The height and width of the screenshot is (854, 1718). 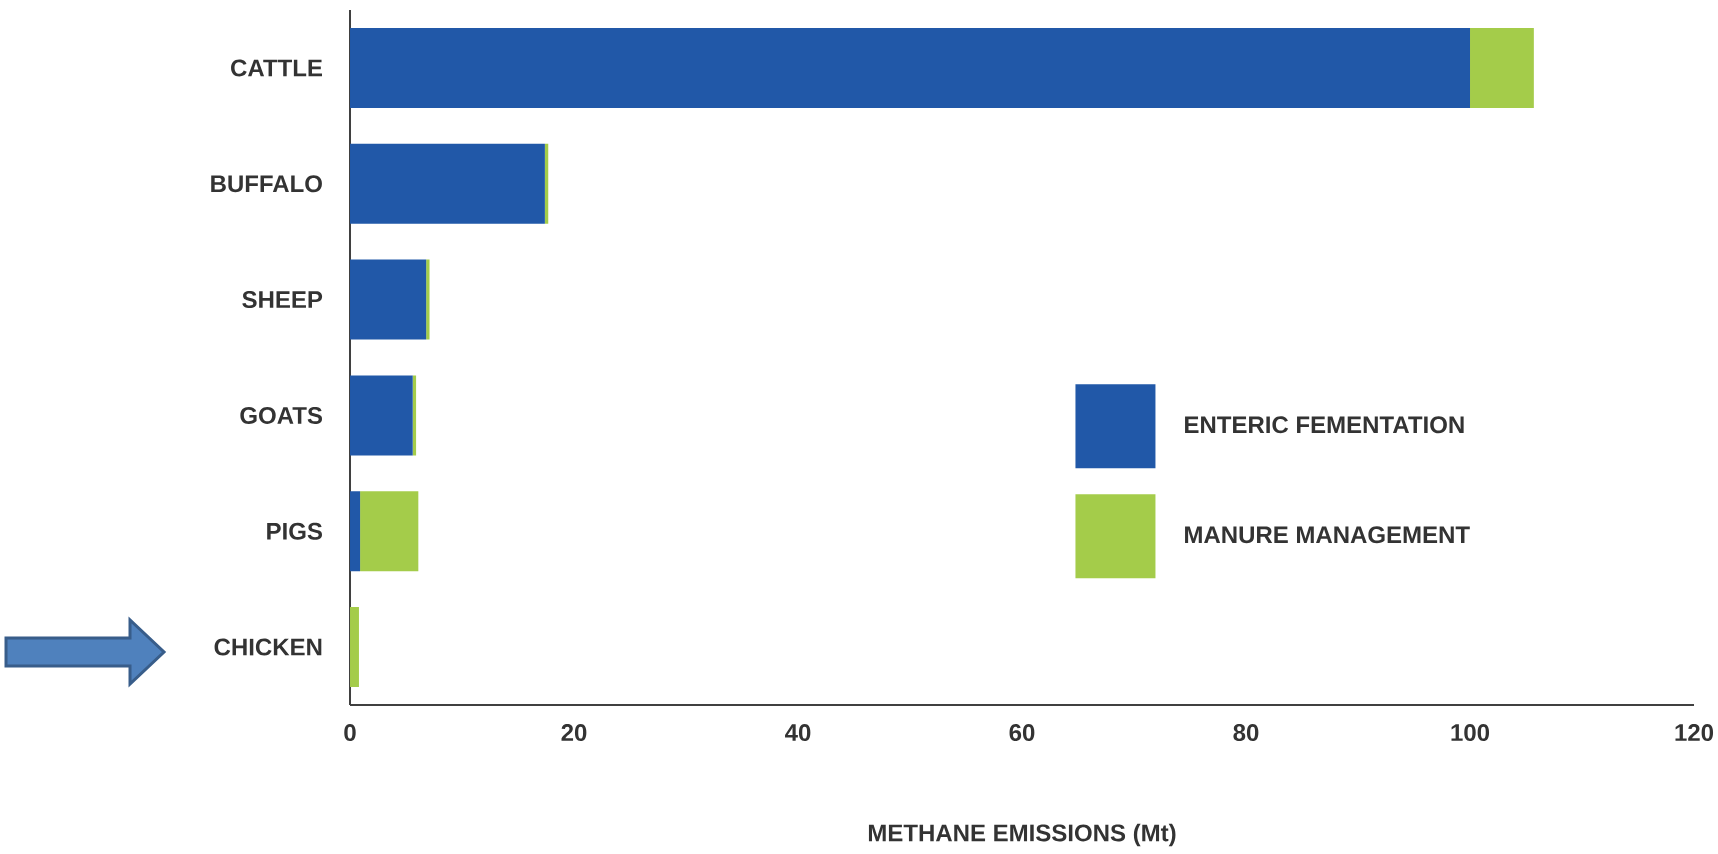 What do you see at coordinates (268, 647) in the screenshot?
I see `y-tick-label: CHICKEN` at bounding box center [268, 647].